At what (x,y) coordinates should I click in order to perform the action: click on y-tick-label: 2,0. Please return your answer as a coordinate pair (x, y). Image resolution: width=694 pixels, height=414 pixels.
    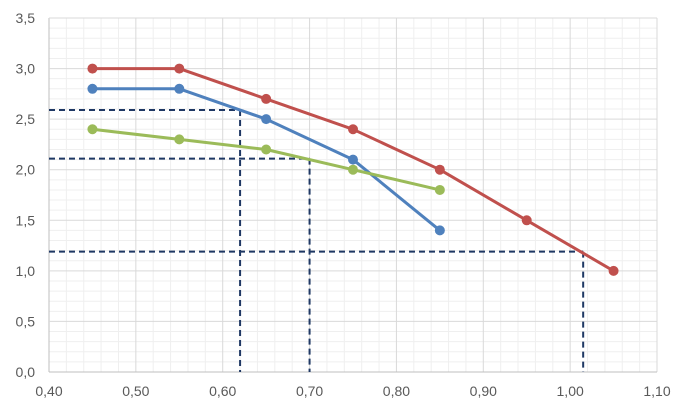
    Looking at the image, I should click on (26, 170).